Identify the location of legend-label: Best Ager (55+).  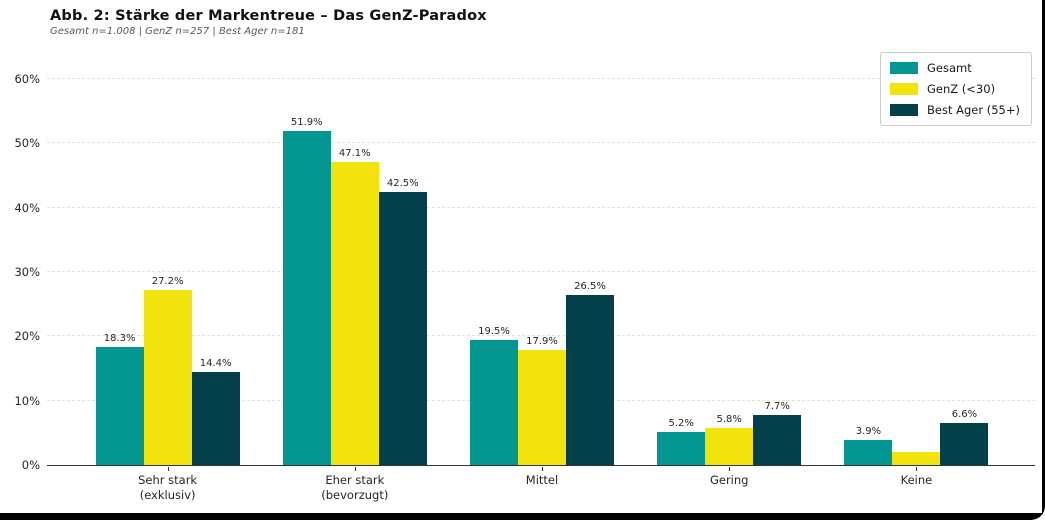
(973, 110).